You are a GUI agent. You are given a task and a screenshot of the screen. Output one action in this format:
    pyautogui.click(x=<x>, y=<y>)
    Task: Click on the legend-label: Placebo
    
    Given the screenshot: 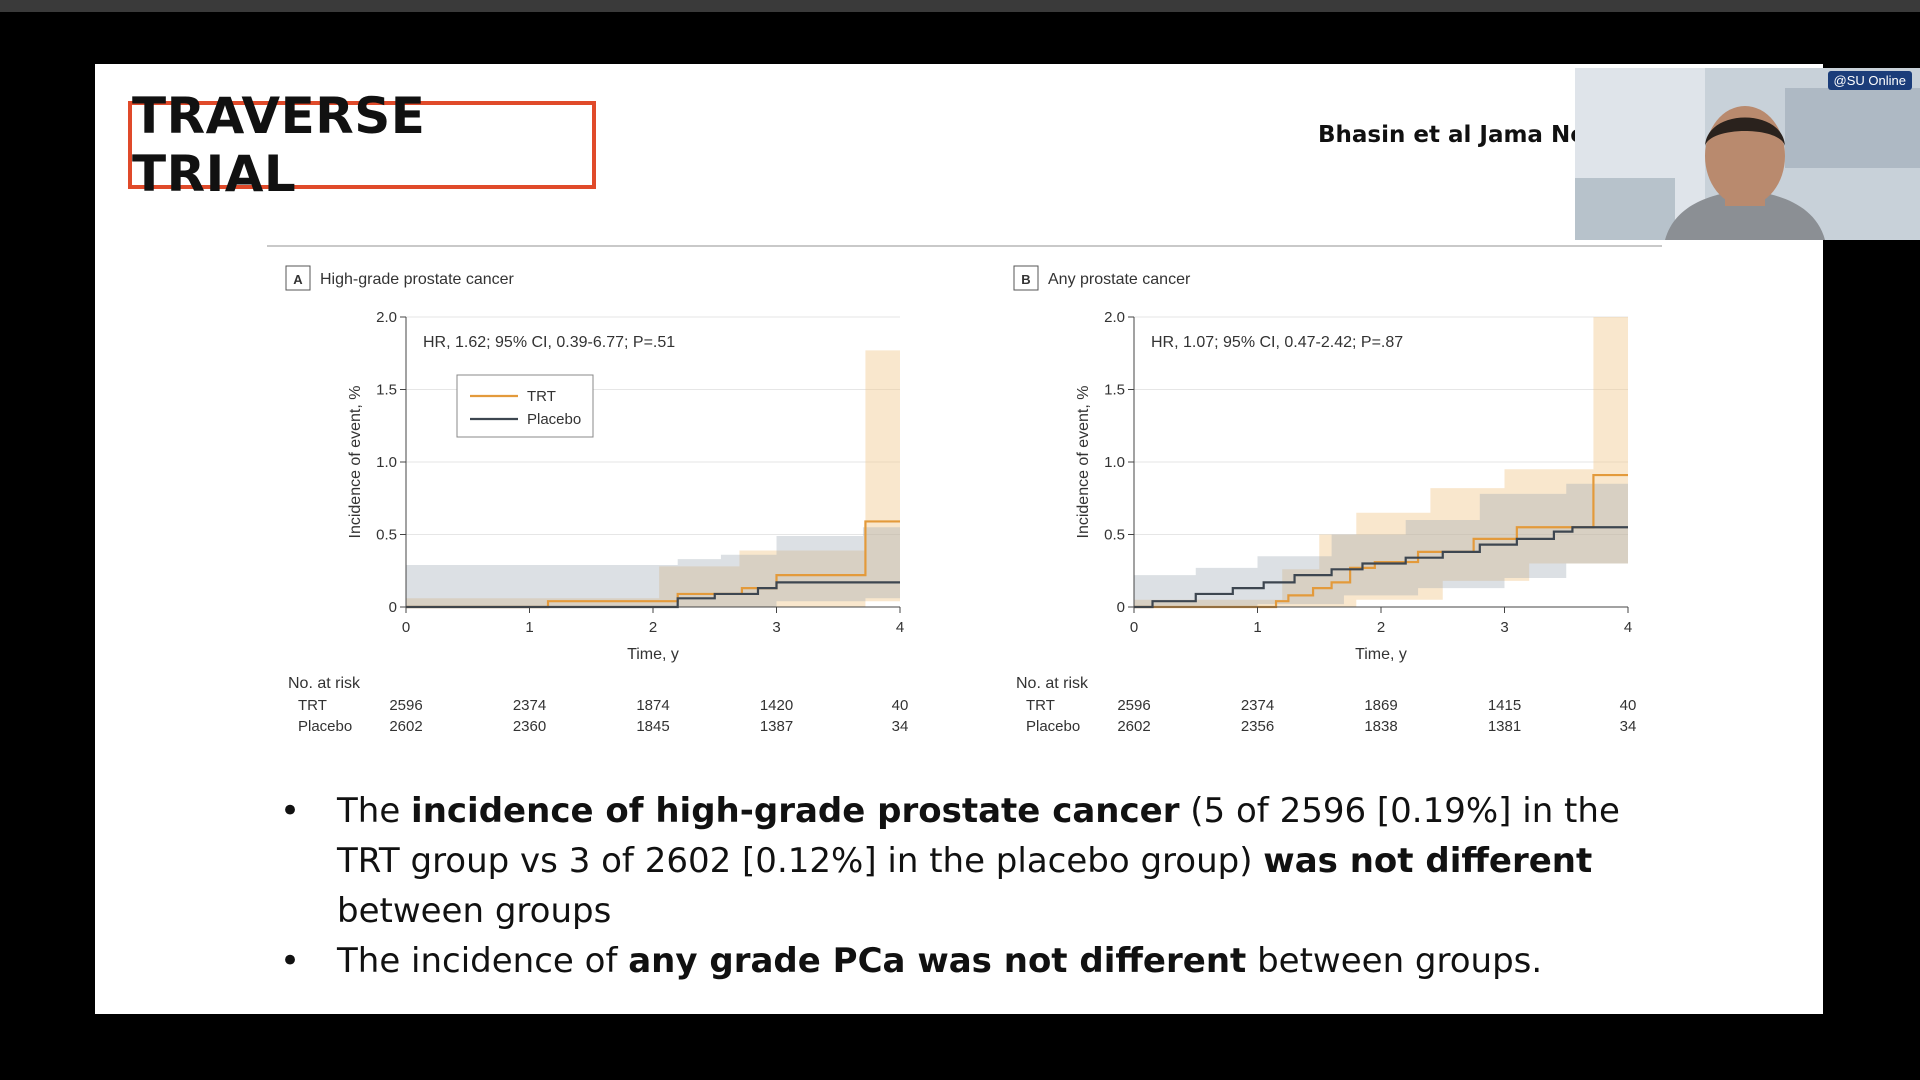 What is the action you would take?
    pyautogui.click(x=554, y=419)
    